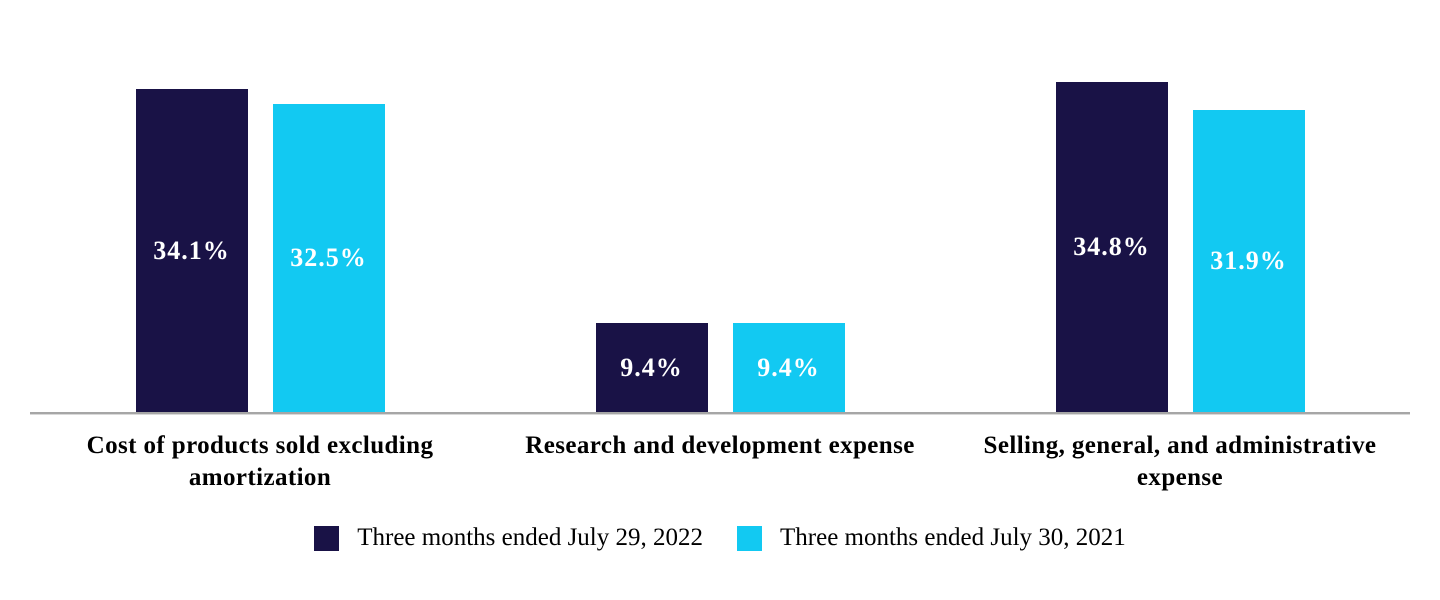 The height and width of the screenshot is (600, 1440). I want to click on bar-value-label: 32.5%, so click(328, 257).